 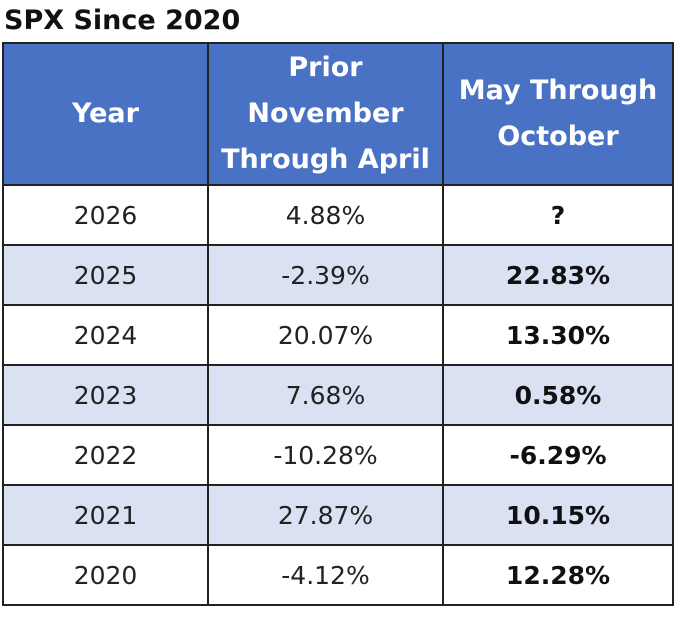 I want to click on table-cell: 7.68%, so click(x=325, y=395).